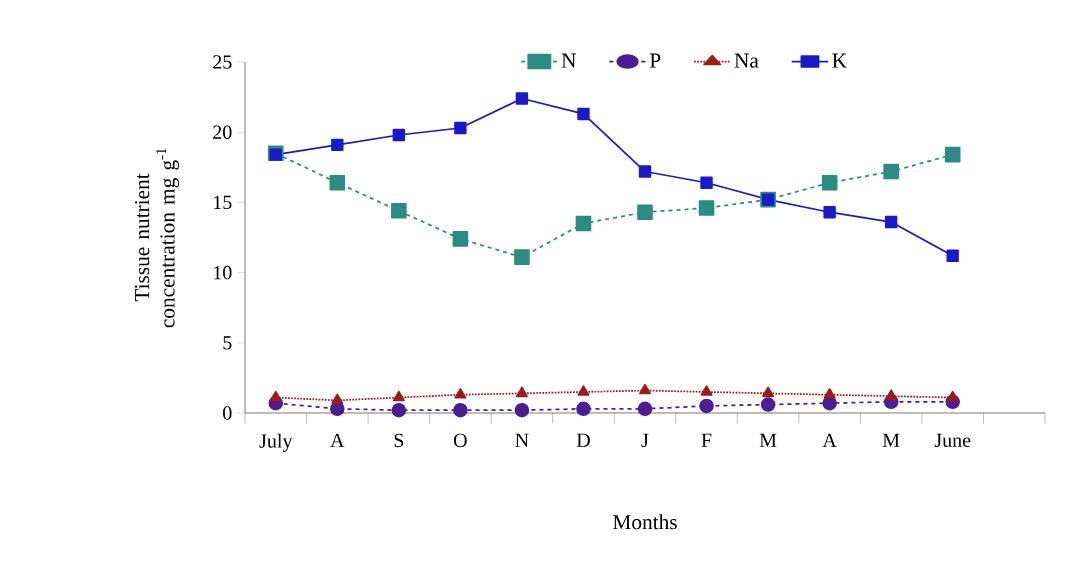  Describe the element at coordinates (568, 60) in the screenshot. I see `legend-label: N` at that location.